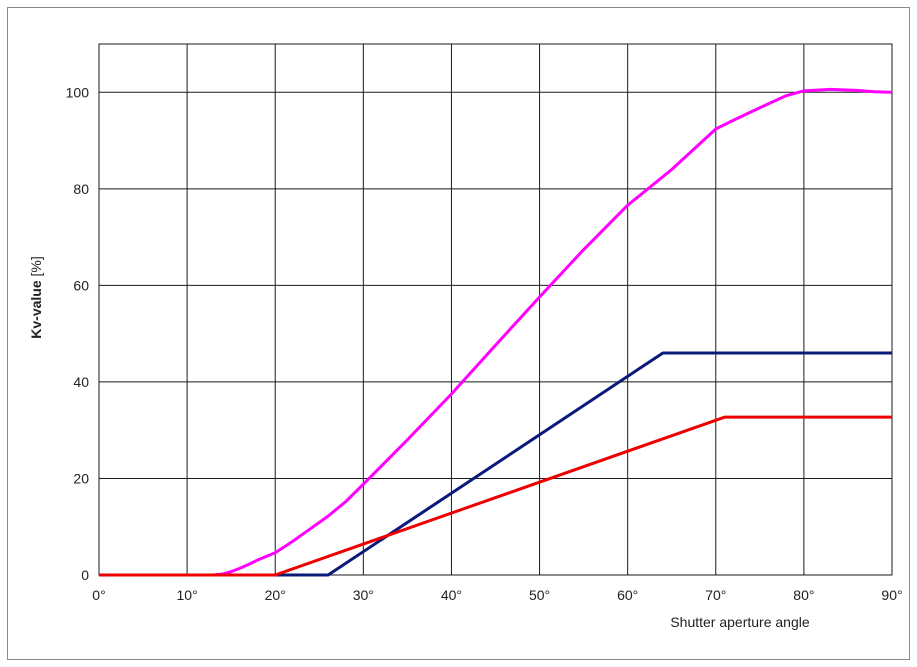 The width and height of the screenshot is (917, 667). I want to click on x-tick-label: 90°, so click(891, 595).